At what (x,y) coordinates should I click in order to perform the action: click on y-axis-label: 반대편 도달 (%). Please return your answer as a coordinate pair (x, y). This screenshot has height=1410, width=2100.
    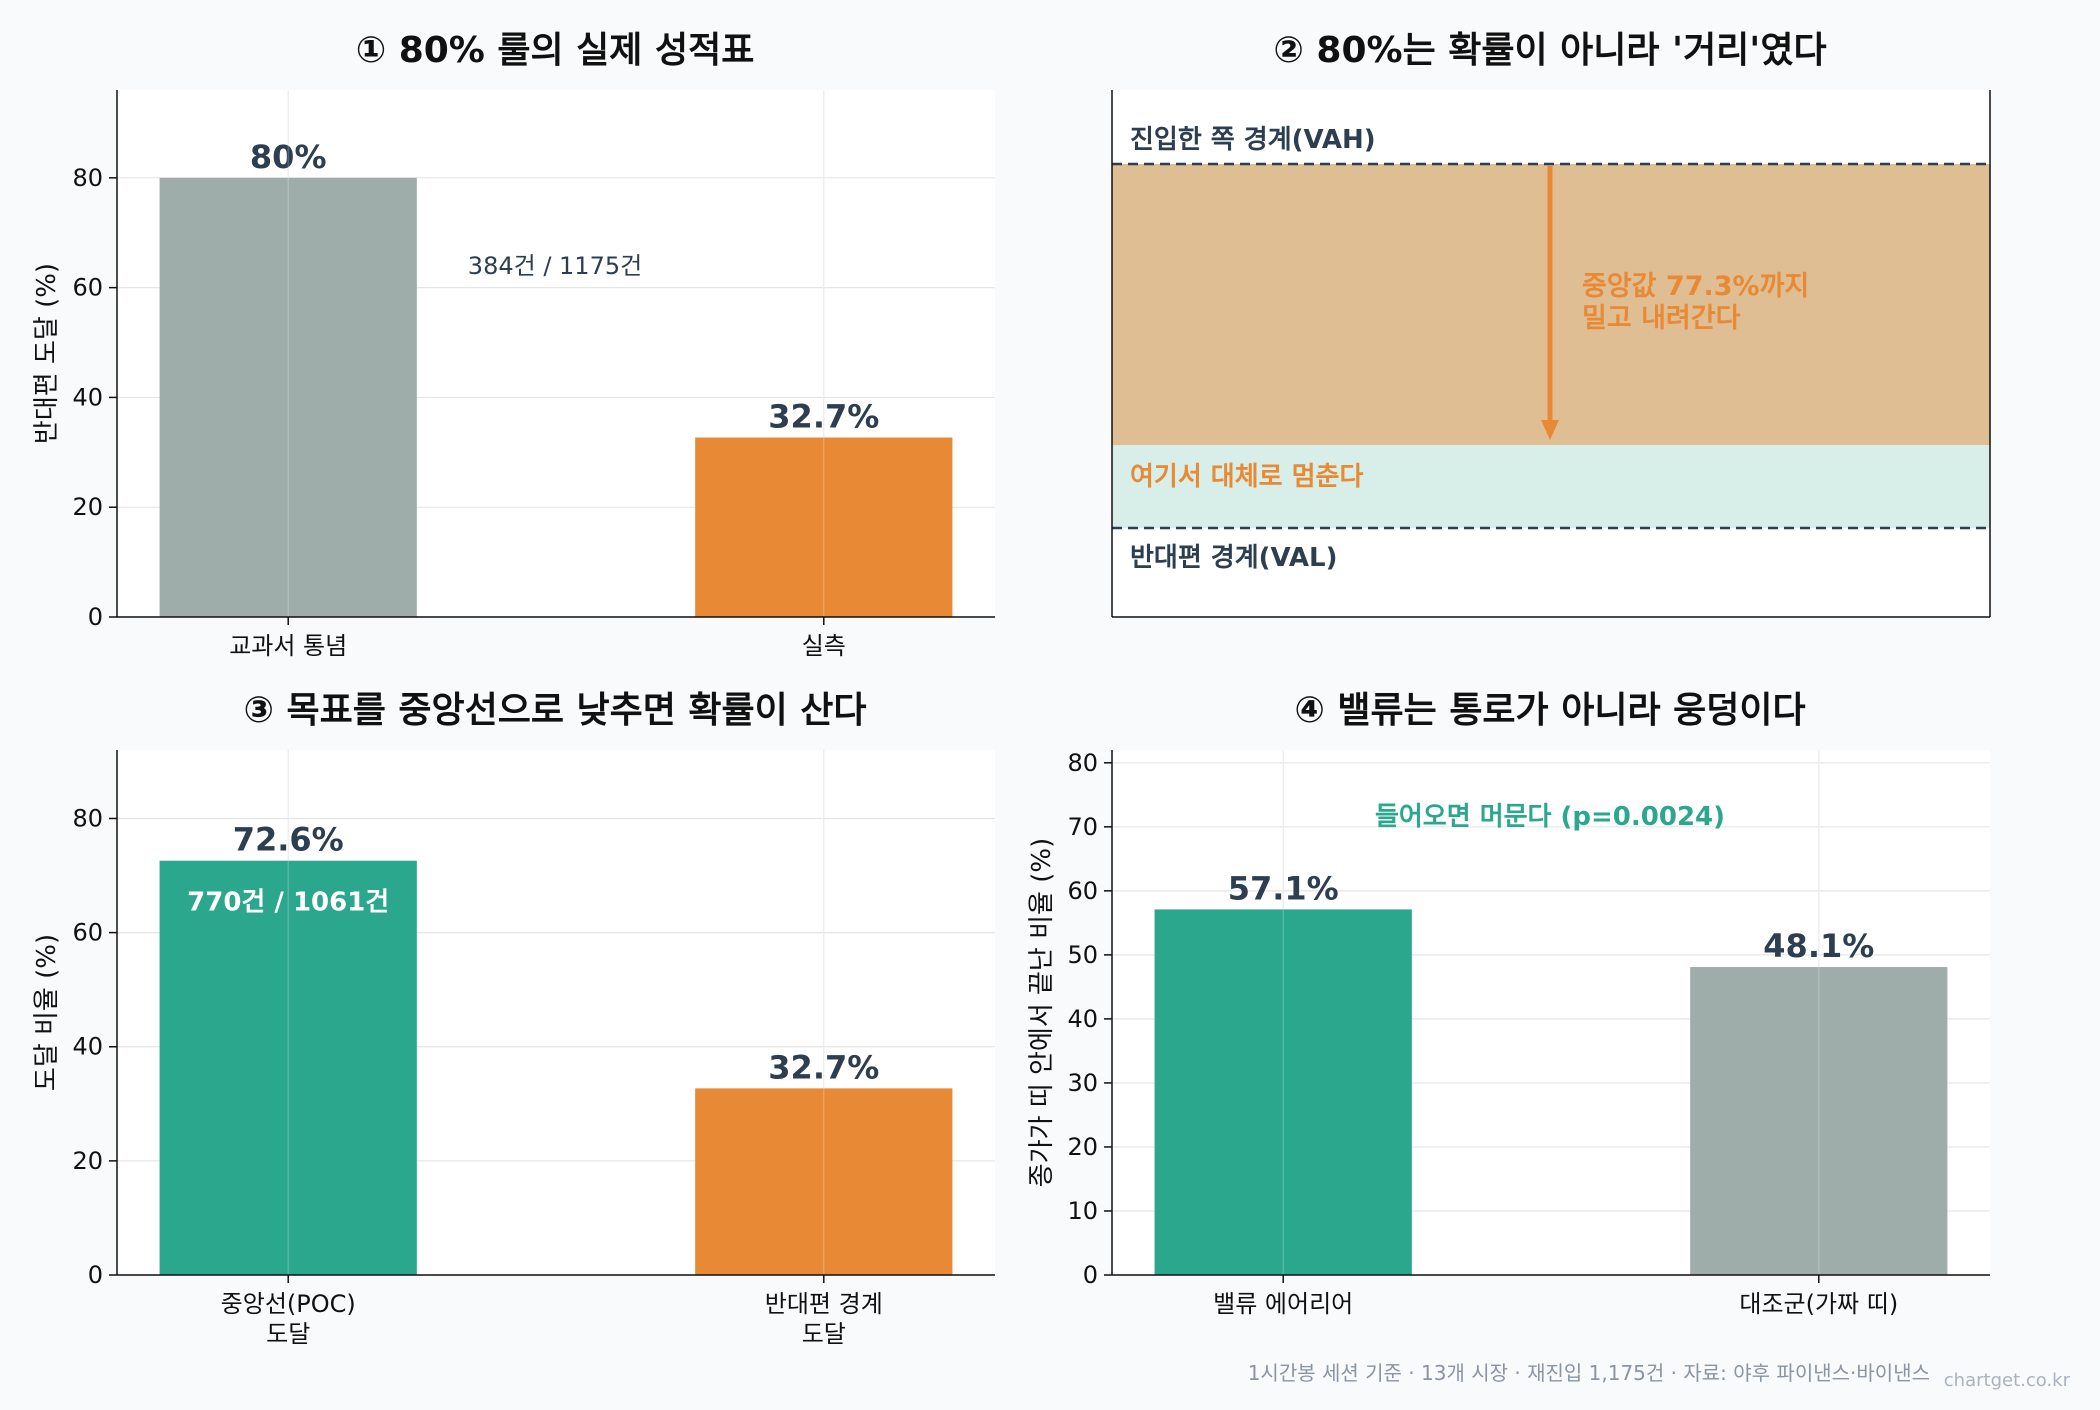
    Looking at the image, I should click on (47, 353).